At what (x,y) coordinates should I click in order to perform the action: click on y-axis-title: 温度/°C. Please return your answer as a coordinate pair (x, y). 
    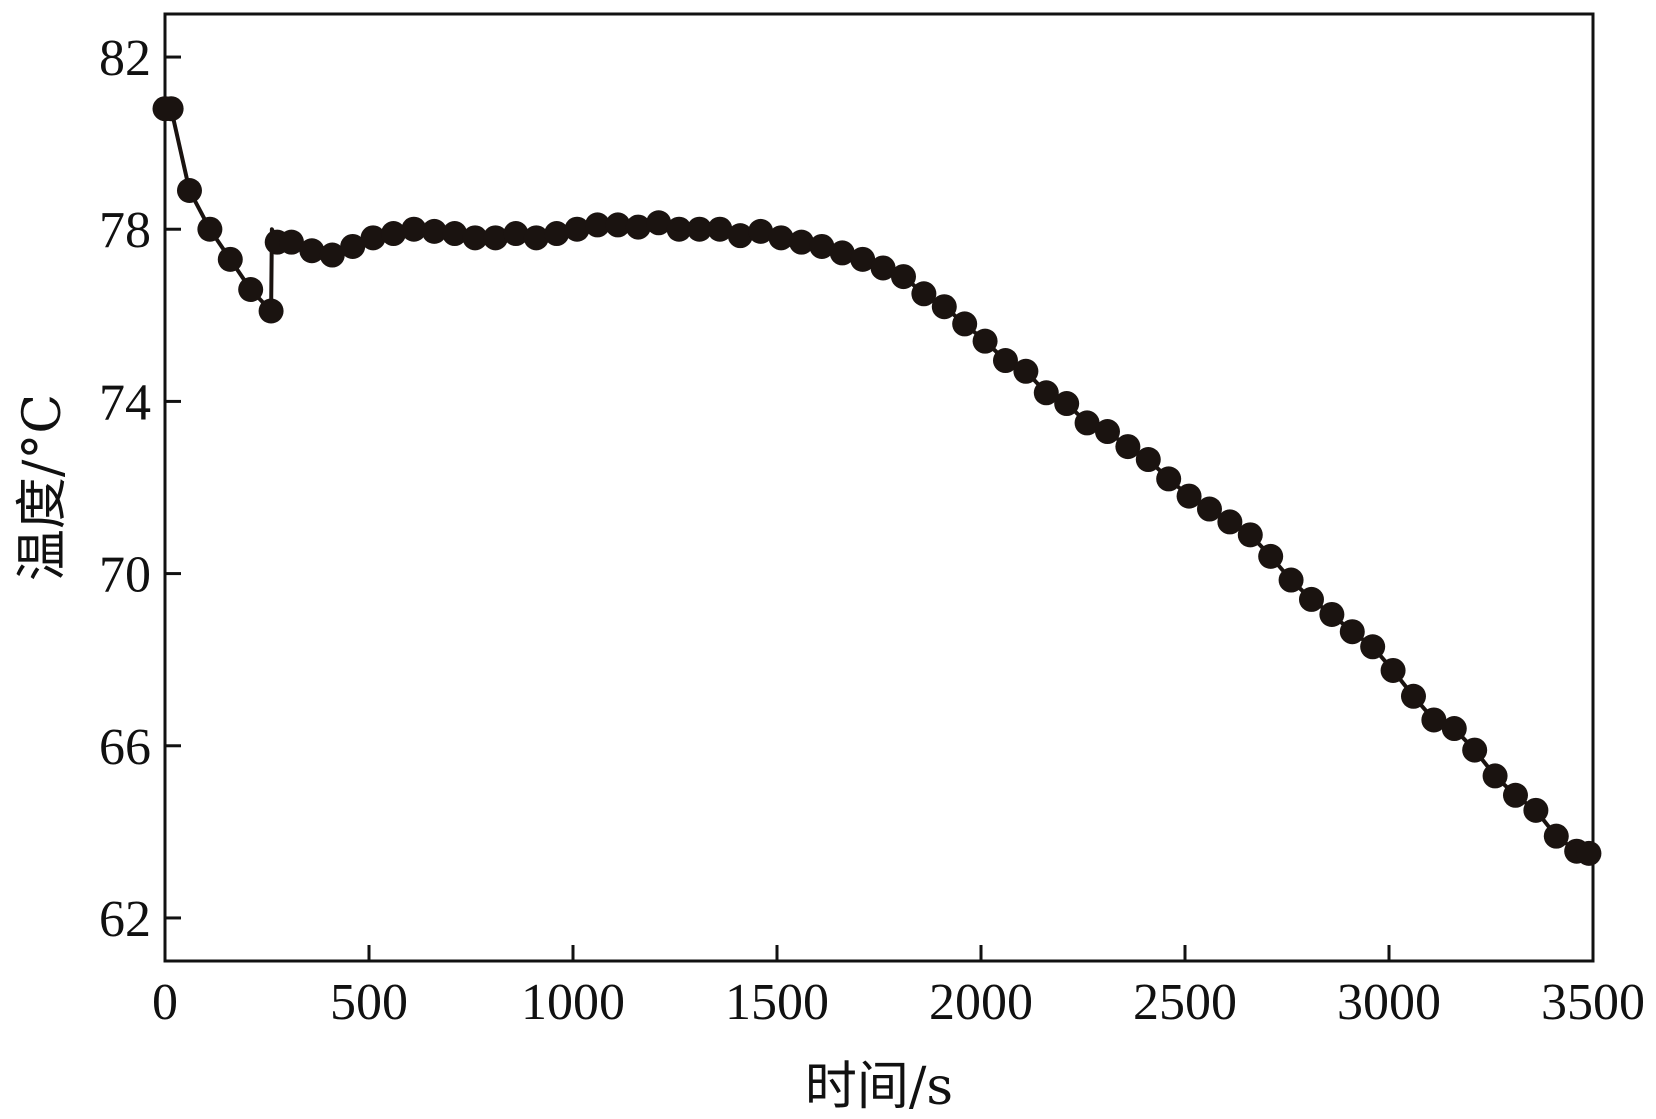
    Looking at the image, I should click on (43, 487).